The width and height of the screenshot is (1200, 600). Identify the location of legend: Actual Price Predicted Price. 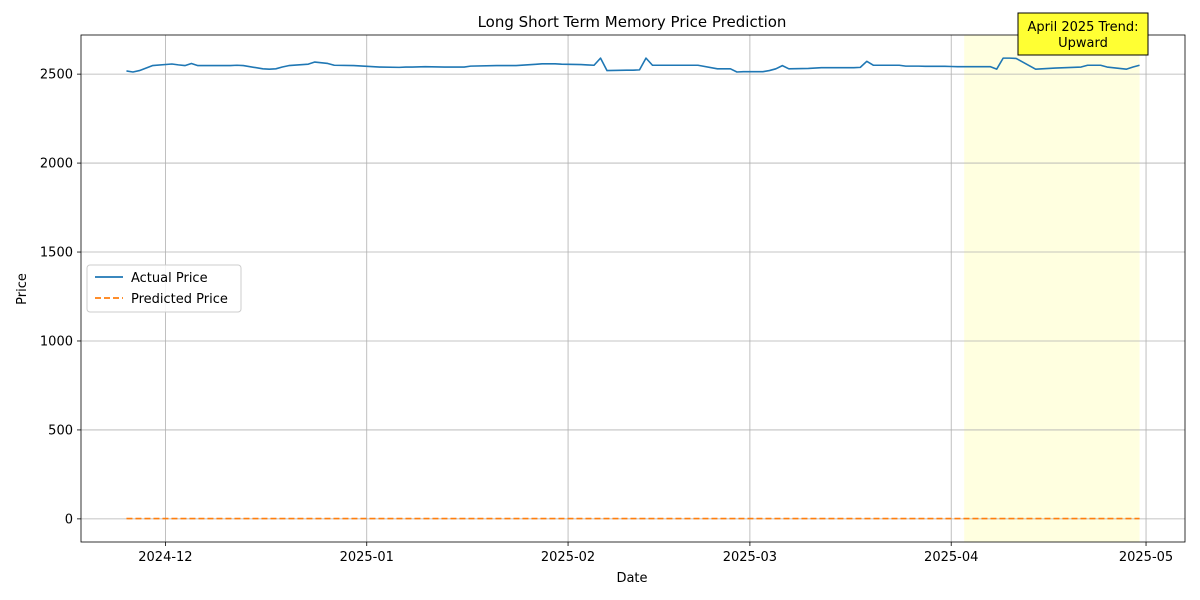
(164, 288).